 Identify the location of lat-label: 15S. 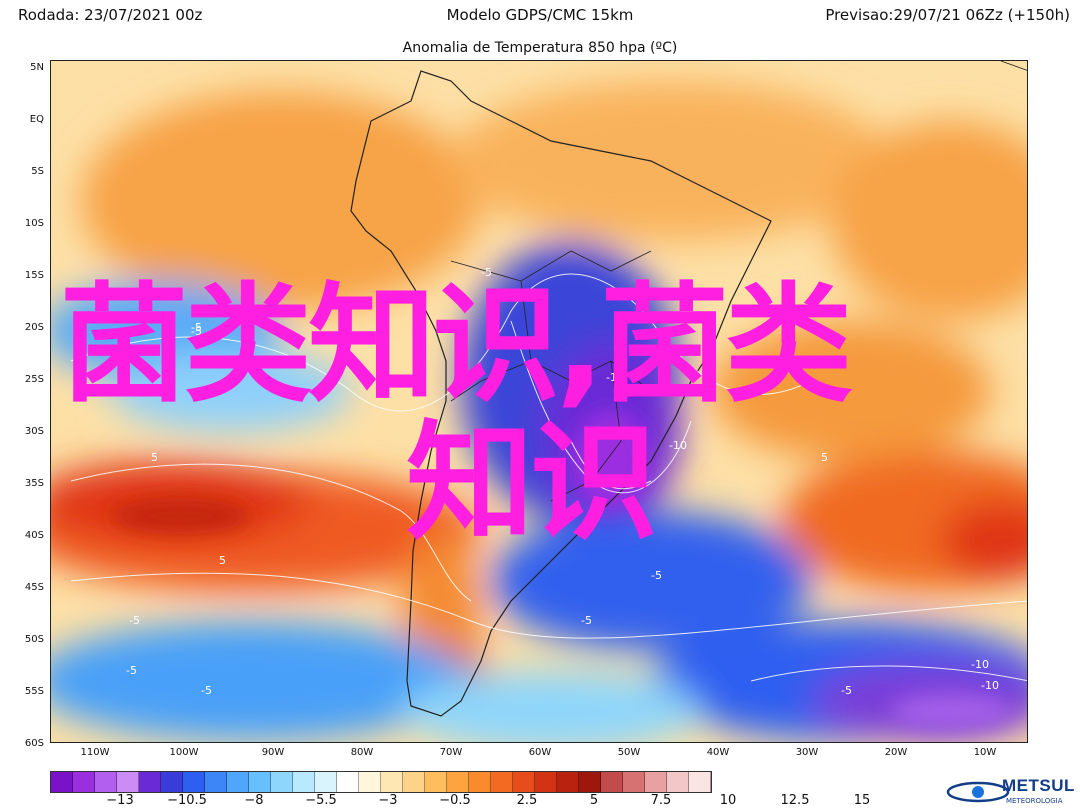
(34, 275).